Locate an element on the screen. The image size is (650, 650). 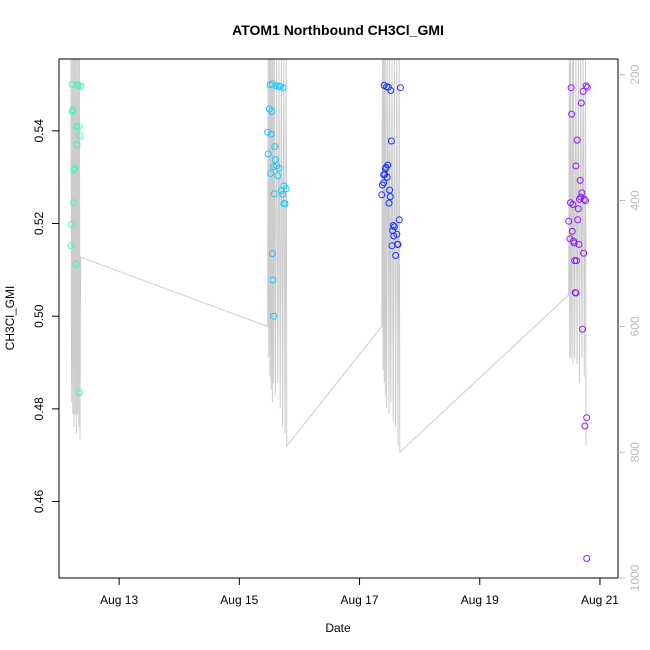
y-tick-label-3: 0.52 is located at coordinates (39, 223).